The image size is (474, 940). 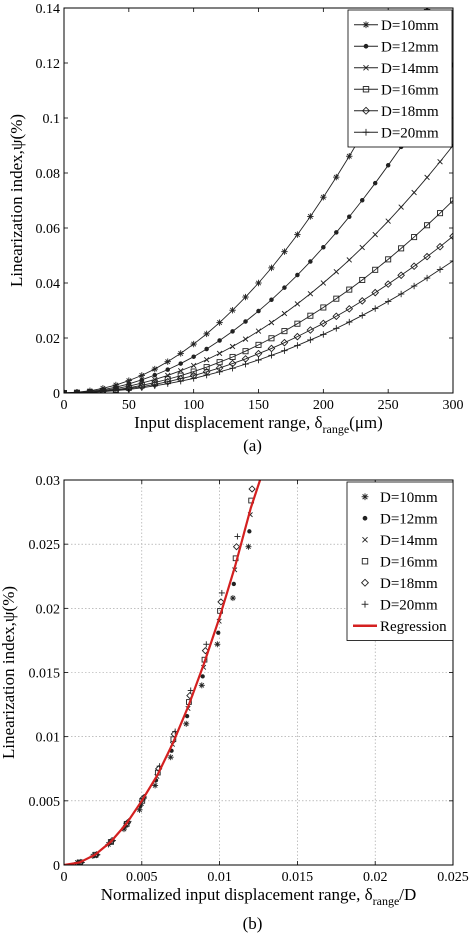 I want to click on x-axis-label-main: Normalized input displacement range, δ, so click(x=237, y=894).